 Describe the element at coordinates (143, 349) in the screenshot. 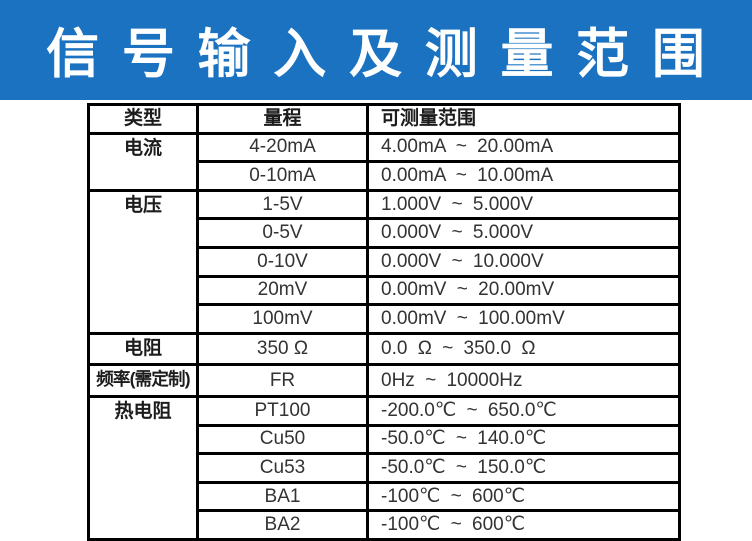

I see `type-cell: 电阻` at that location.